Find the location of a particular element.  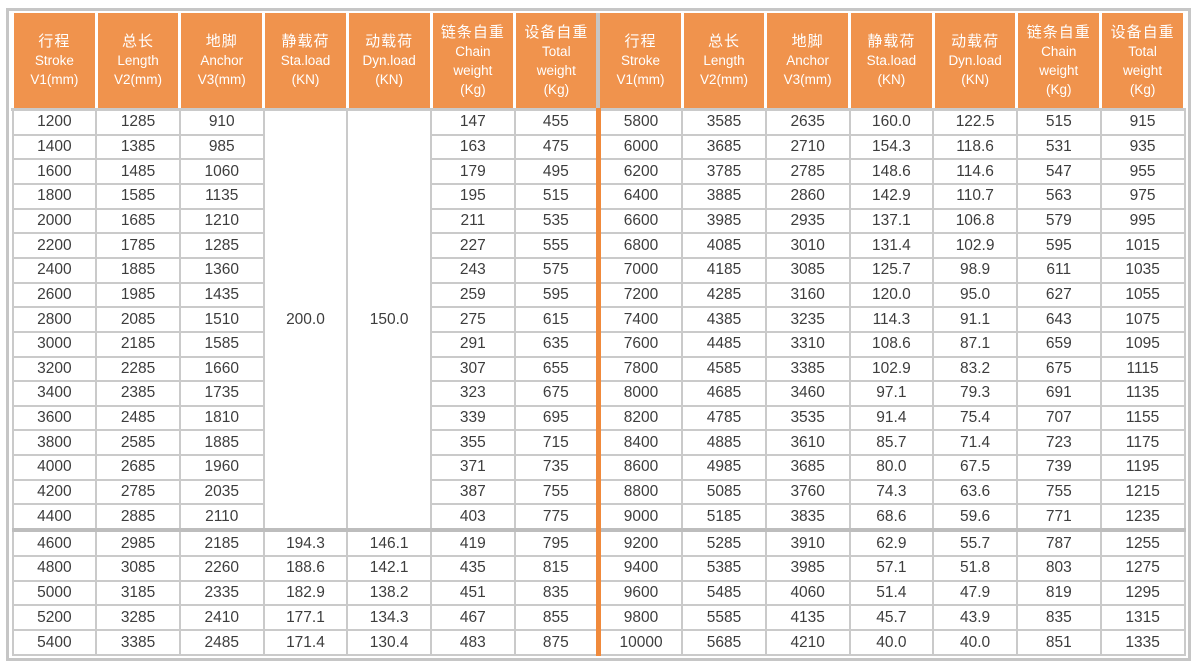

cell-dyn-load: 142.1 is located at coordinates (389, 568).